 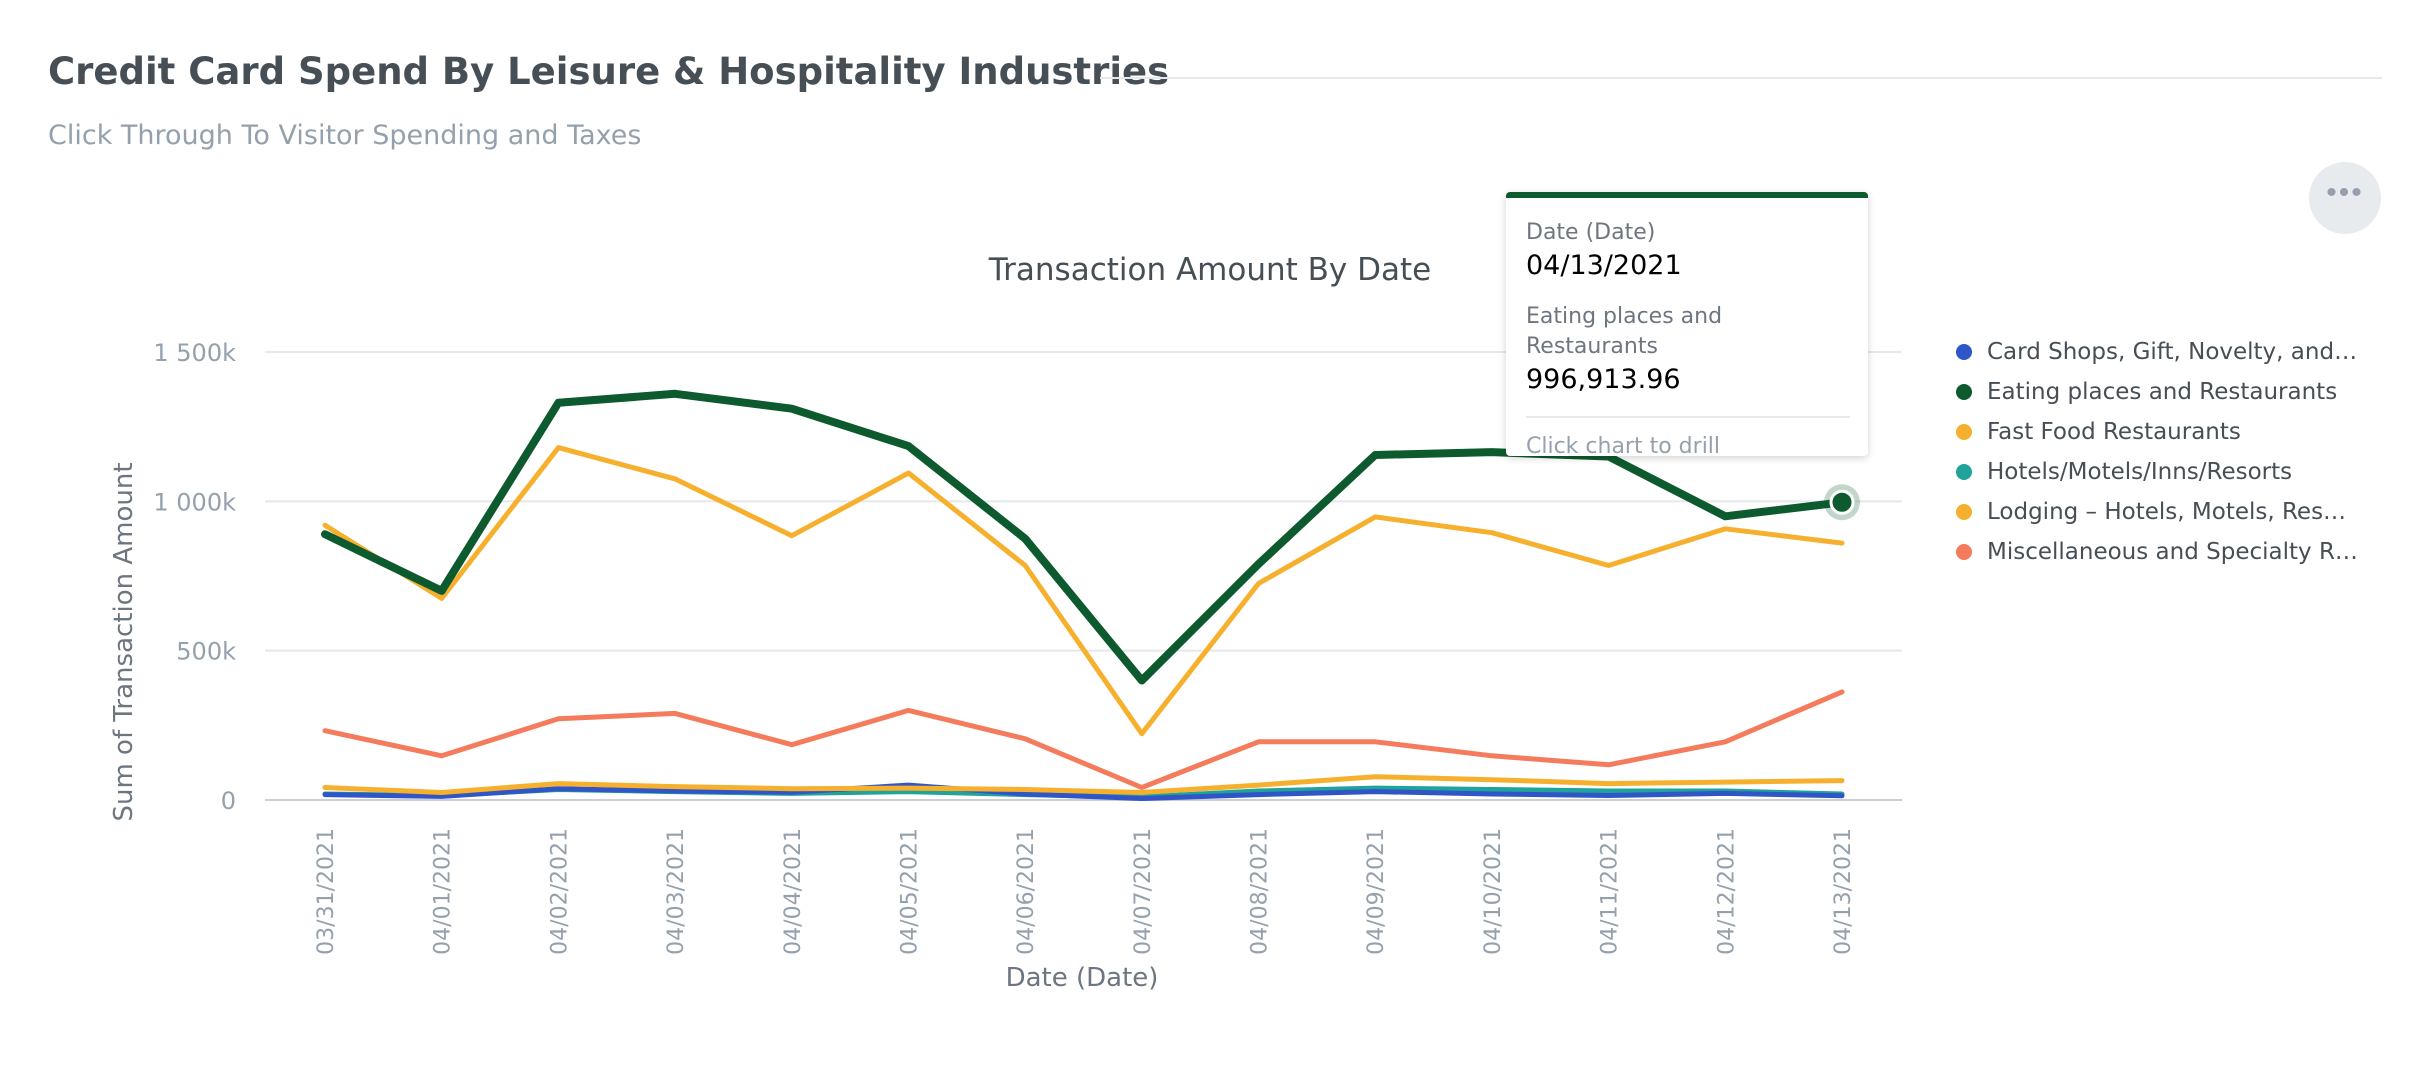 I want to click on highlight-point, so click(x=1842, y=502).